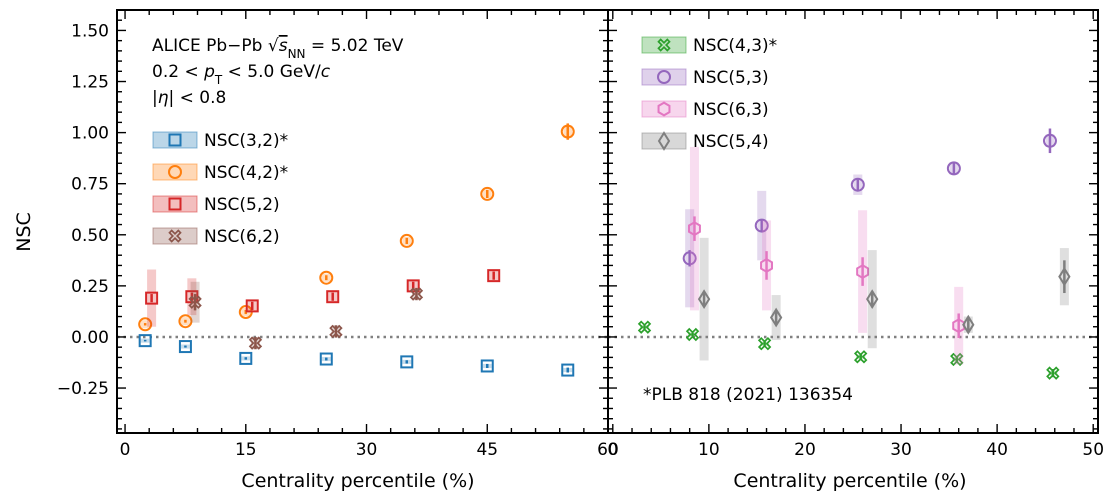  I want to click on legend-label: NSC(5,4), so click(731, 142).